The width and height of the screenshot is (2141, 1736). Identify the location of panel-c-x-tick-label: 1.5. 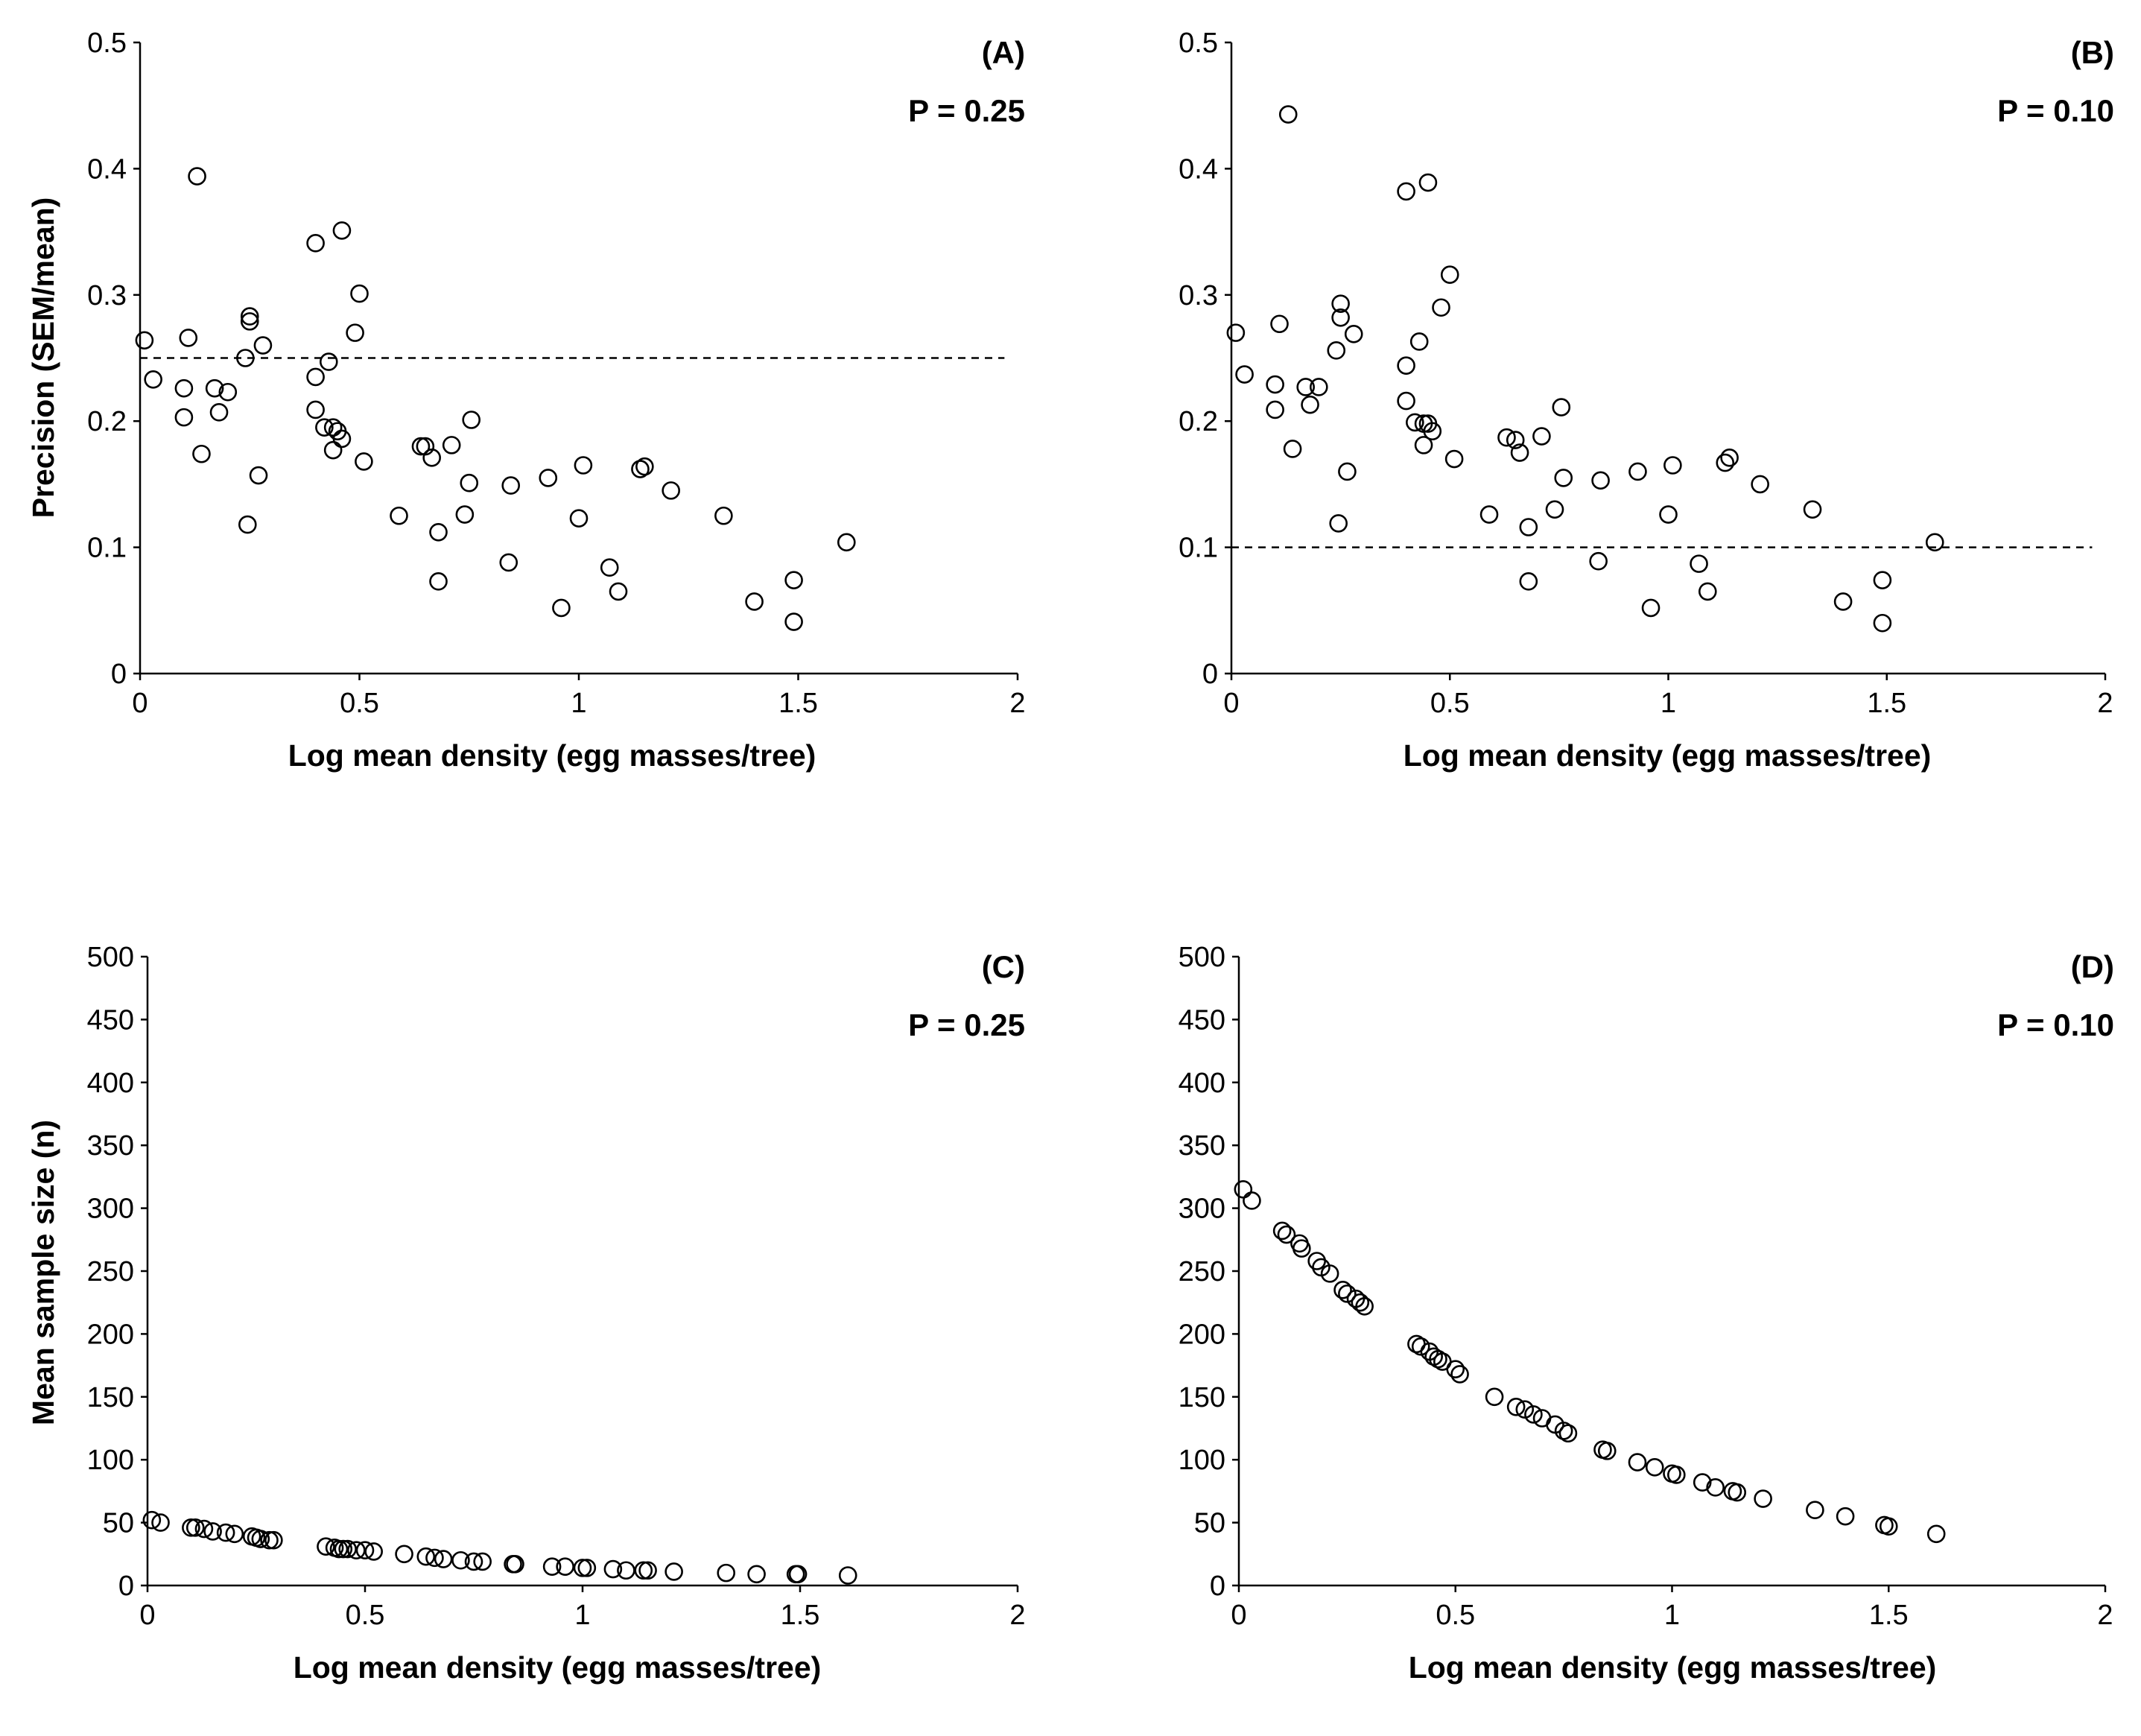
(800, 1615).